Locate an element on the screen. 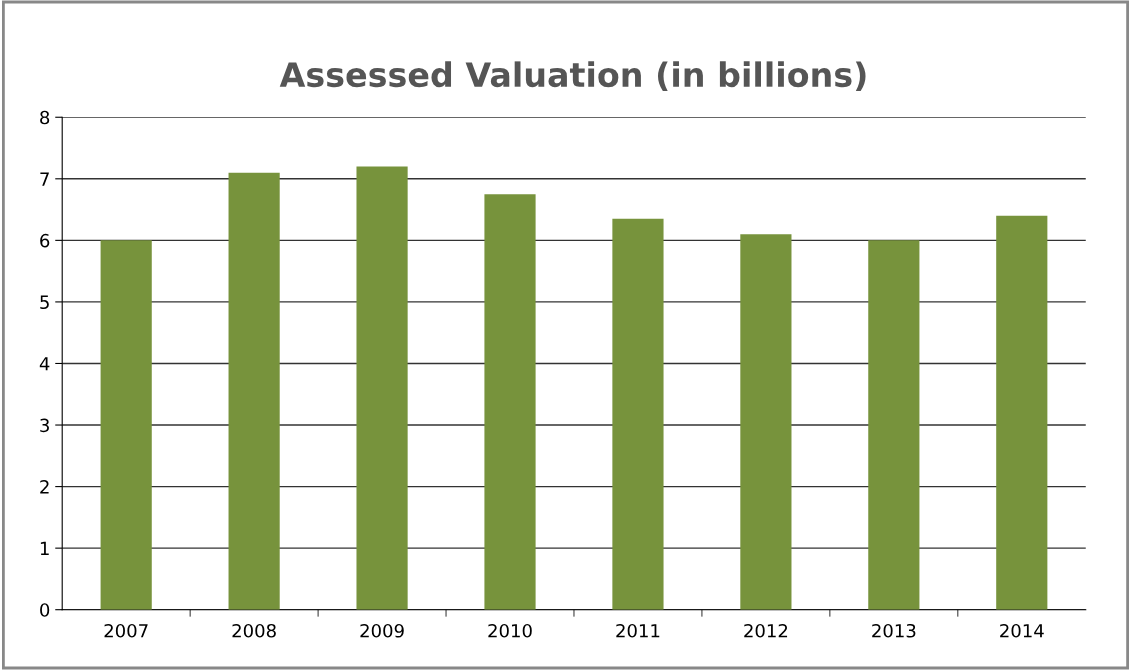 Image resolution: width=1131 pixels, height=670 pixels. chart-title: Assessed Valuation (in billions) is located at coordinates (572, 76).